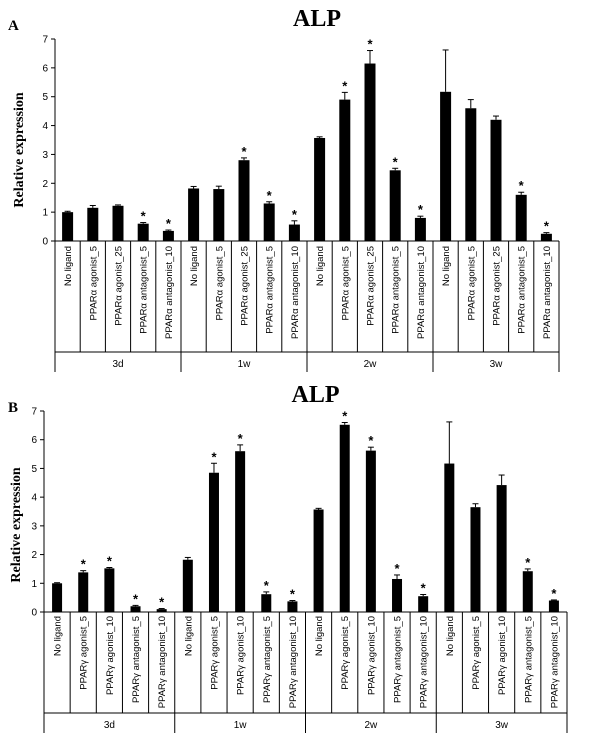 The image size is (595, 740). I want to click on group-label: 2w, so click(371, 364).